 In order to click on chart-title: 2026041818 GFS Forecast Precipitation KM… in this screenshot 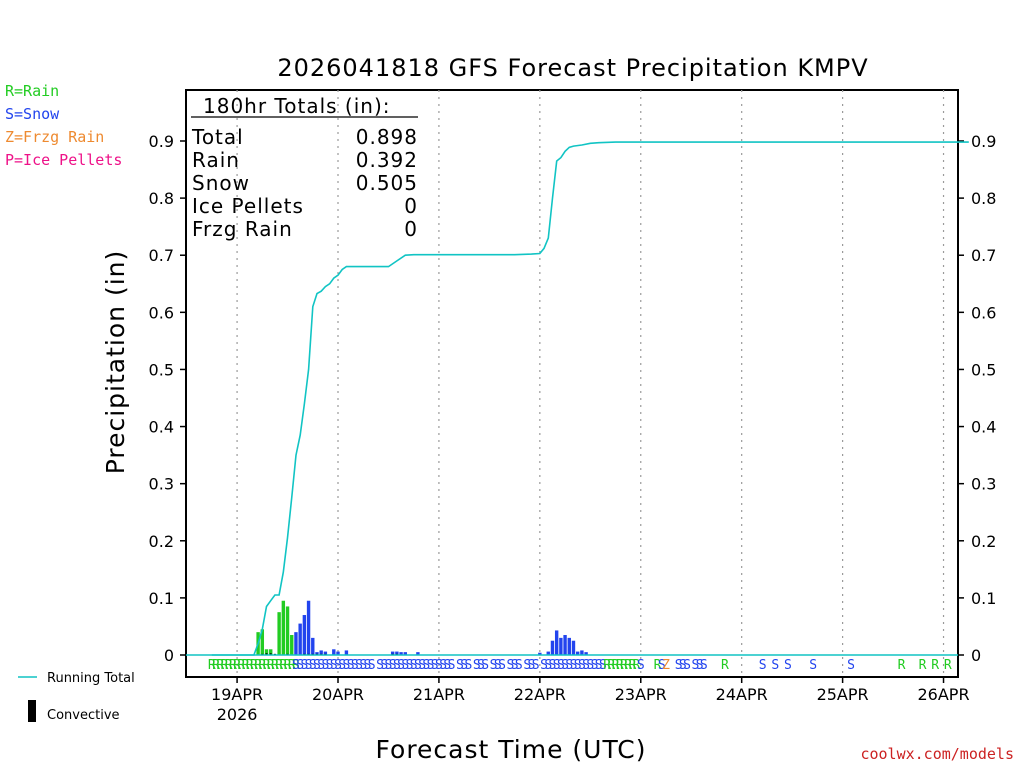, I will do `click(572, 68)`.